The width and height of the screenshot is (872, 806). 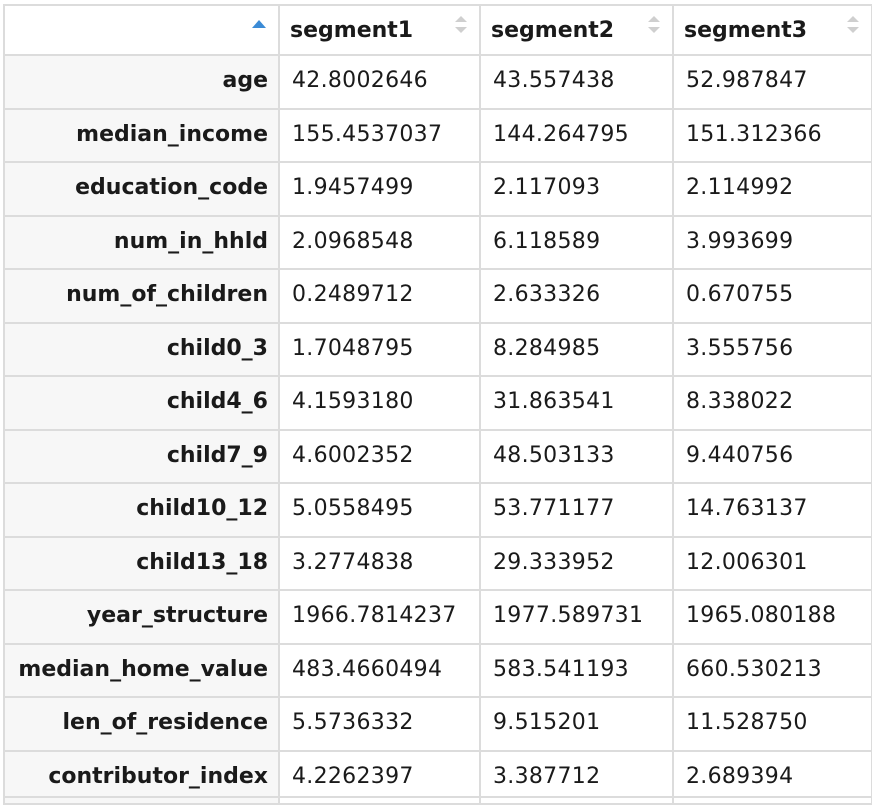 I want to click on table-row: child0_3 1.7048795 8.284985 3.555756, so click(x=437, y=349).